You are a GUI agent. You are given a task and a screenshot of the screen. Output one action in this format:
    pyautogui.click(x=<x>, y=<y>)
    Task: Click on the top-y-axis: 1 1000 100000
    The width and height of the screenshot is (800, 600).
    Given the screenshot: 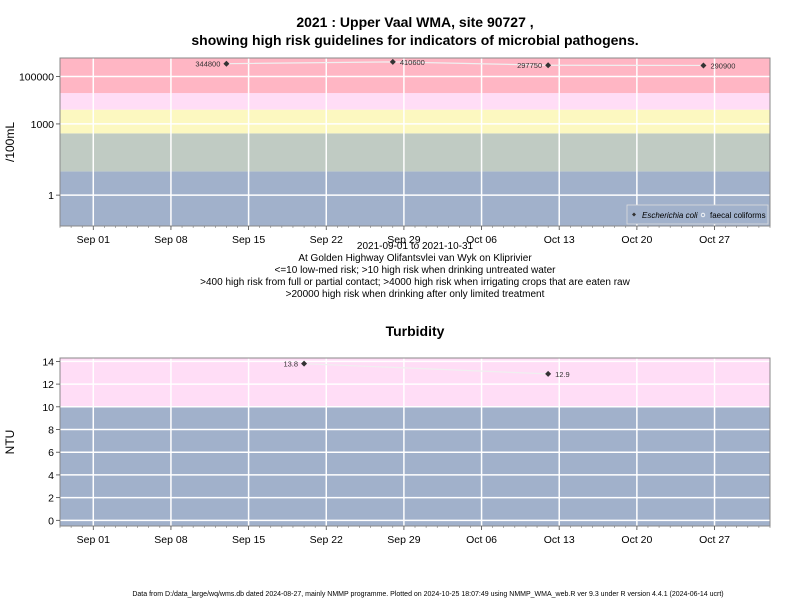 What is the action you would take?
    pyautogui.click(x=39, y=136)
    